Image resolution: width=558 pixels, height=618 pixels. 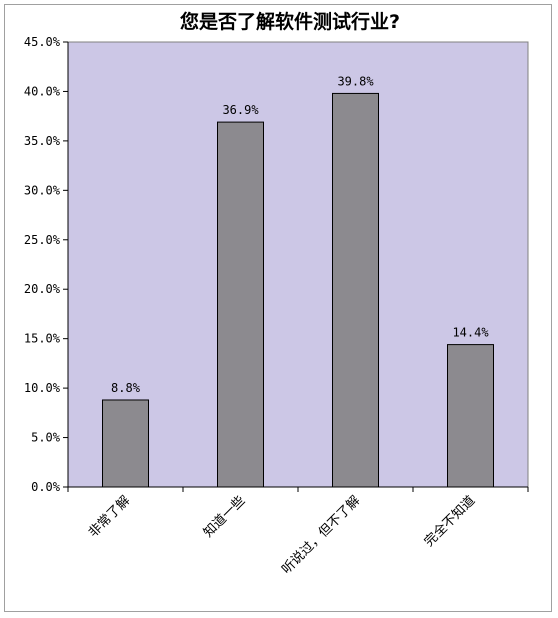 I want to click on y-tick-label: 15.0%, so click(x=42, y=339).